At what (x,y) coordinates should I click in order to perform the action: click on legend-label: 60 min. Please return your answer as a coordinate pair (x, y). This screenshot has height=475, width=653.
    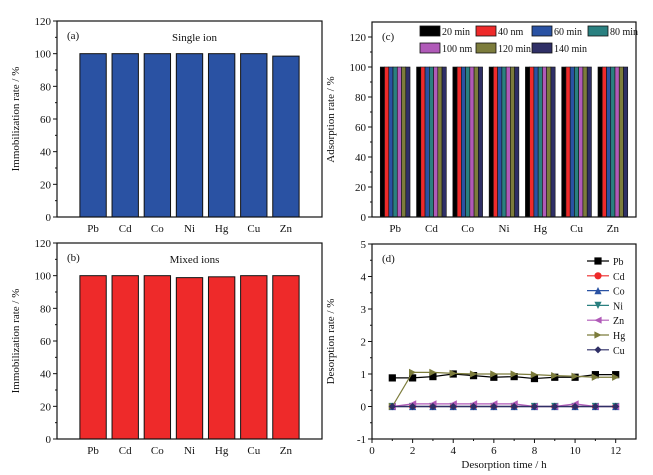
    Looking at the image, I should click on (568, 32).